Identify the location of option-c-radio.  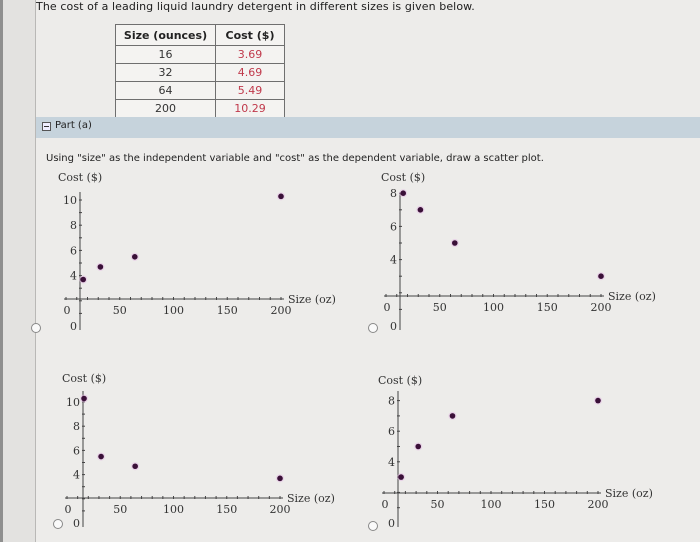
(58, 524).